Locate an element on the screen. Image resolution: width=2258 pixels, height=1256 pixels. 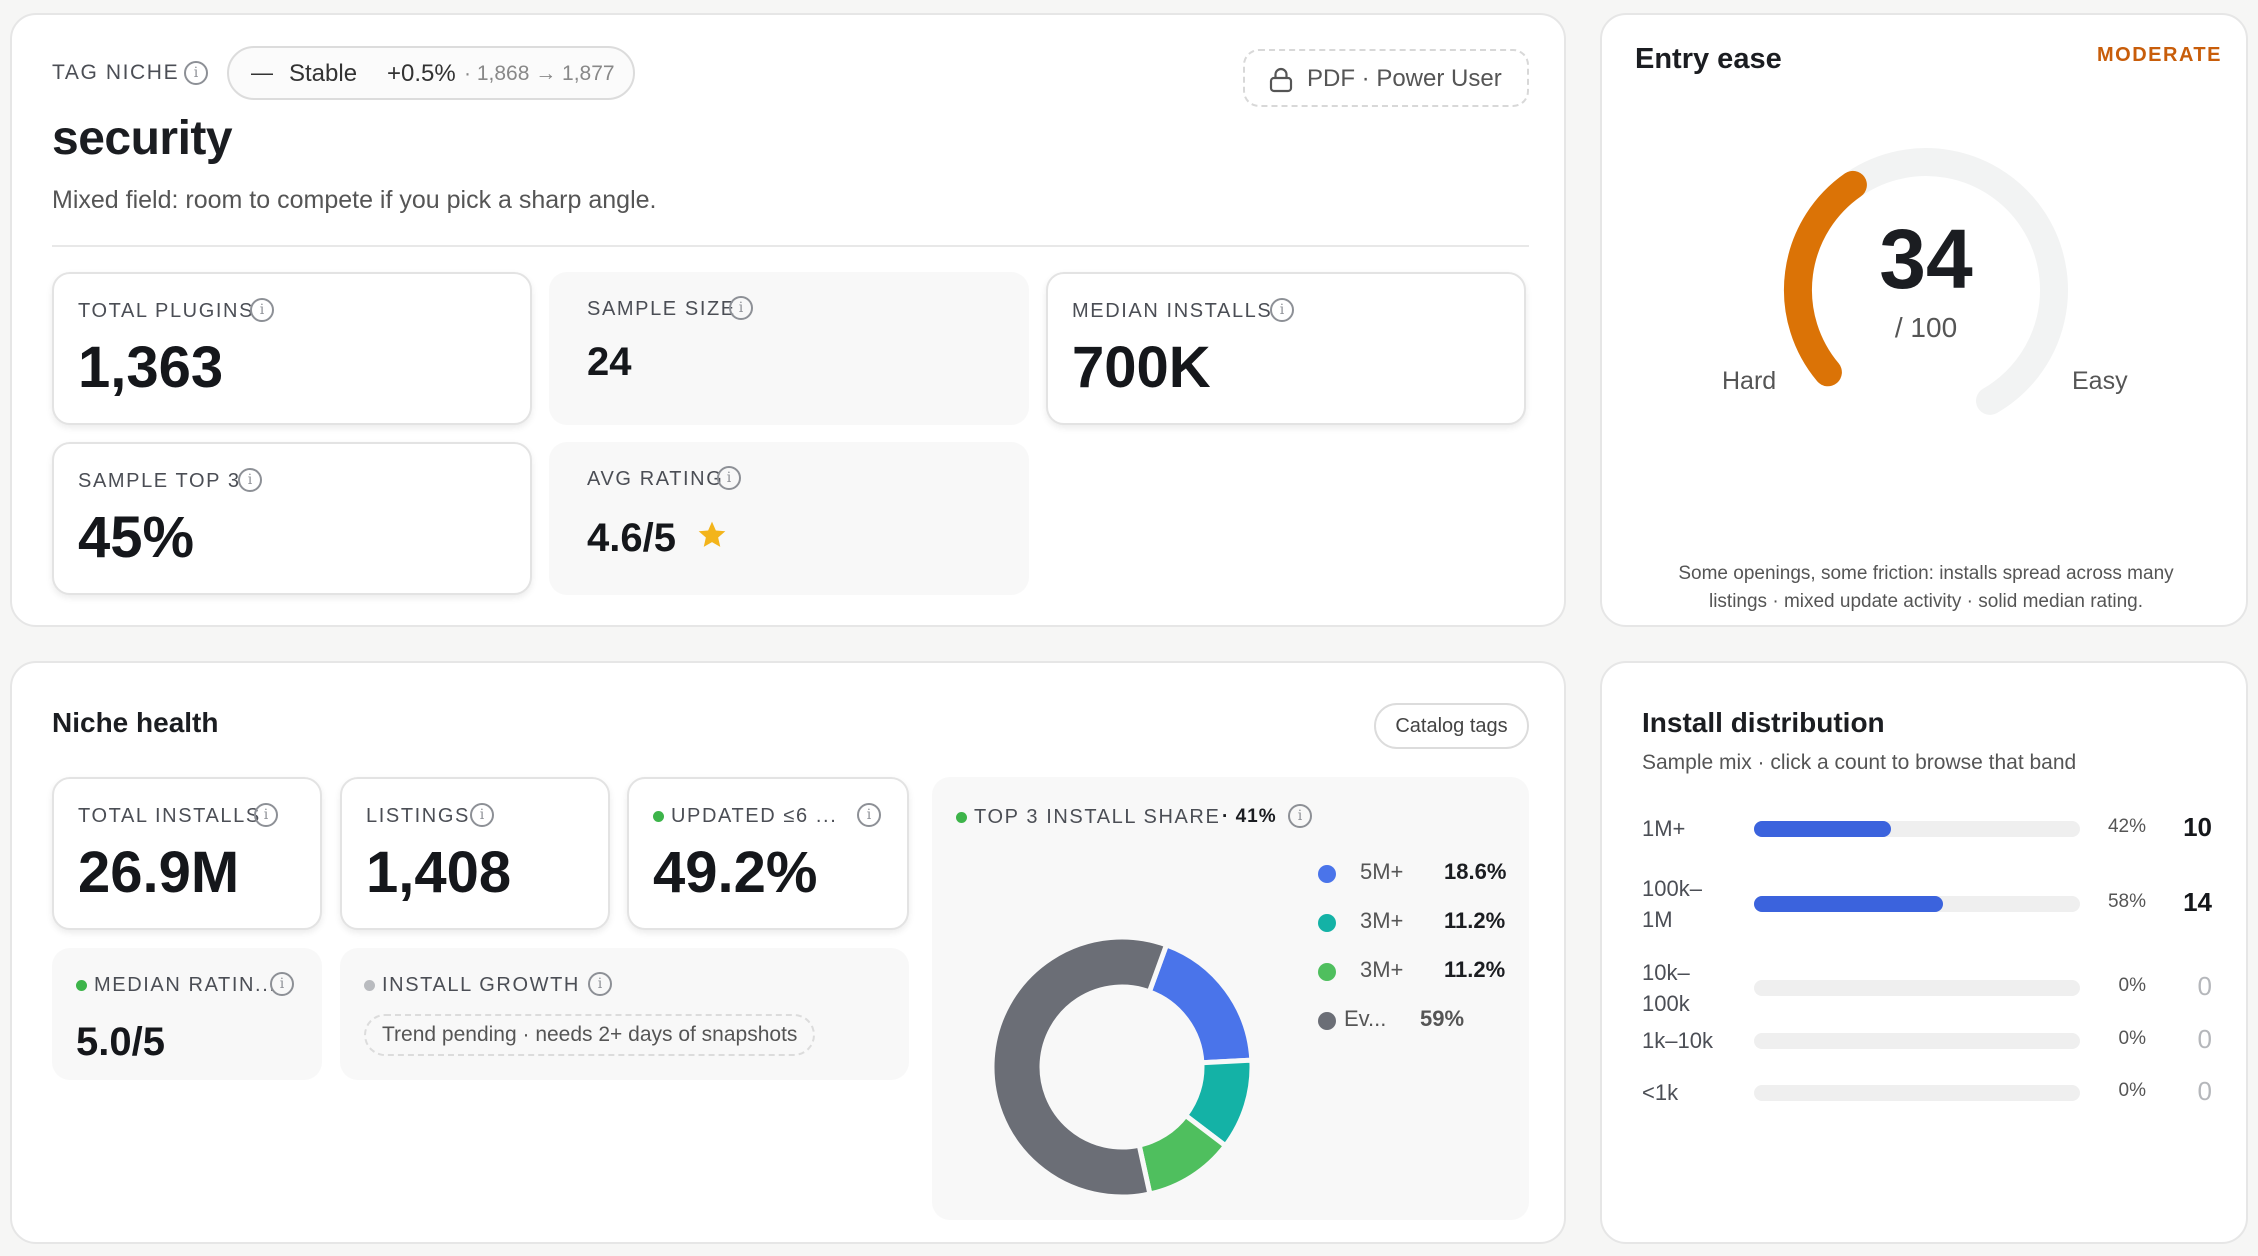
band-label: 1k–10k is located at coordinates (1677, 1040).